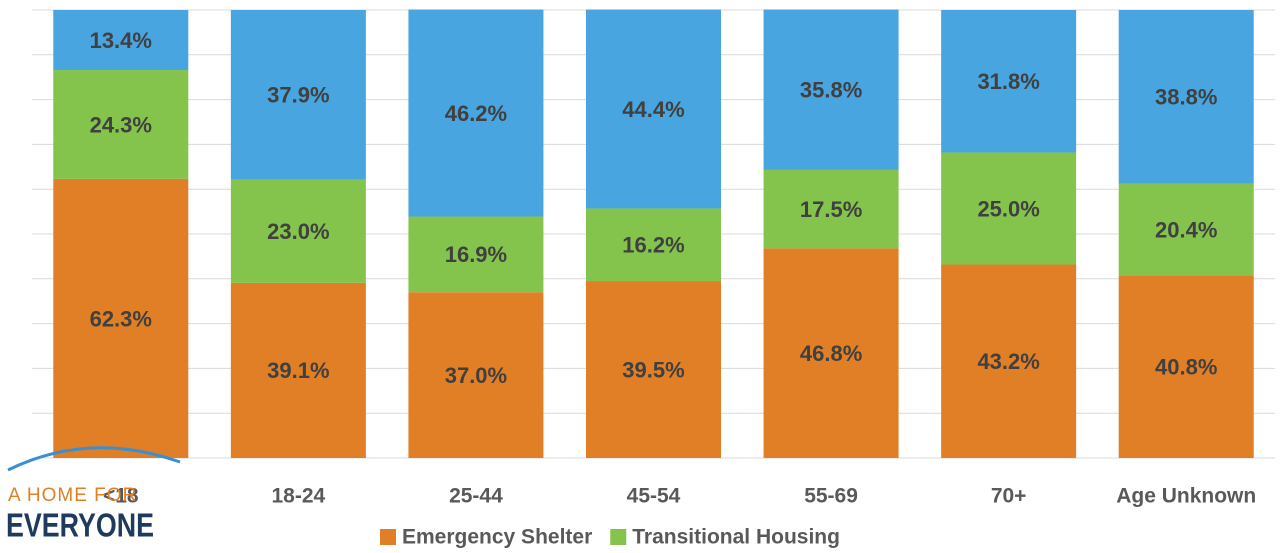 This screenshot has height=553, width=1280. What do you see at coordinates (831, 496) in the screenshot?
I see `x-tick-label: 55-69` at bounding box center [831, 496].